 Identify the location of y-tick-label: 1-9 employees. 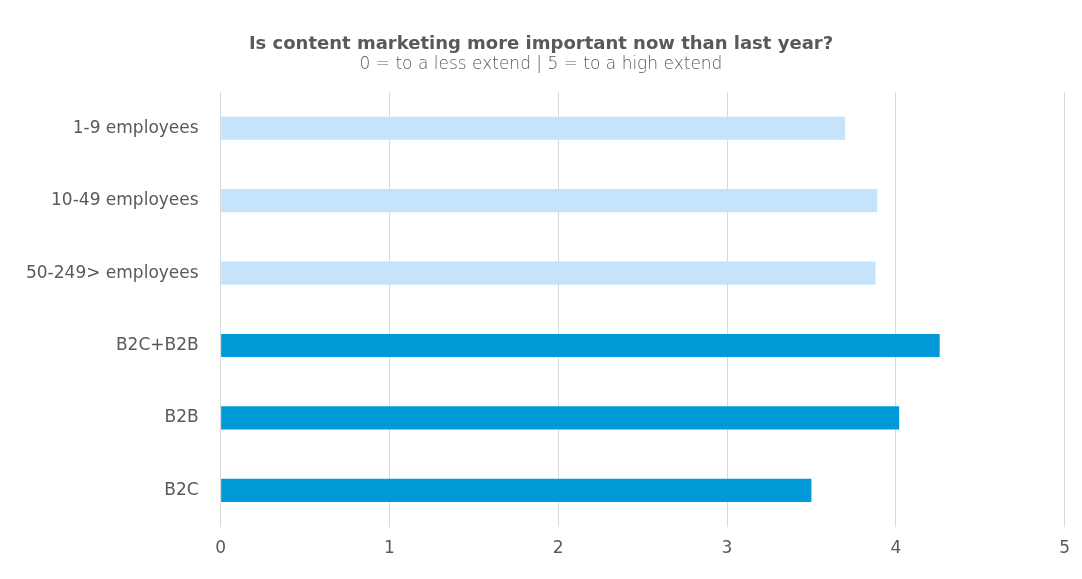
(135, 126).